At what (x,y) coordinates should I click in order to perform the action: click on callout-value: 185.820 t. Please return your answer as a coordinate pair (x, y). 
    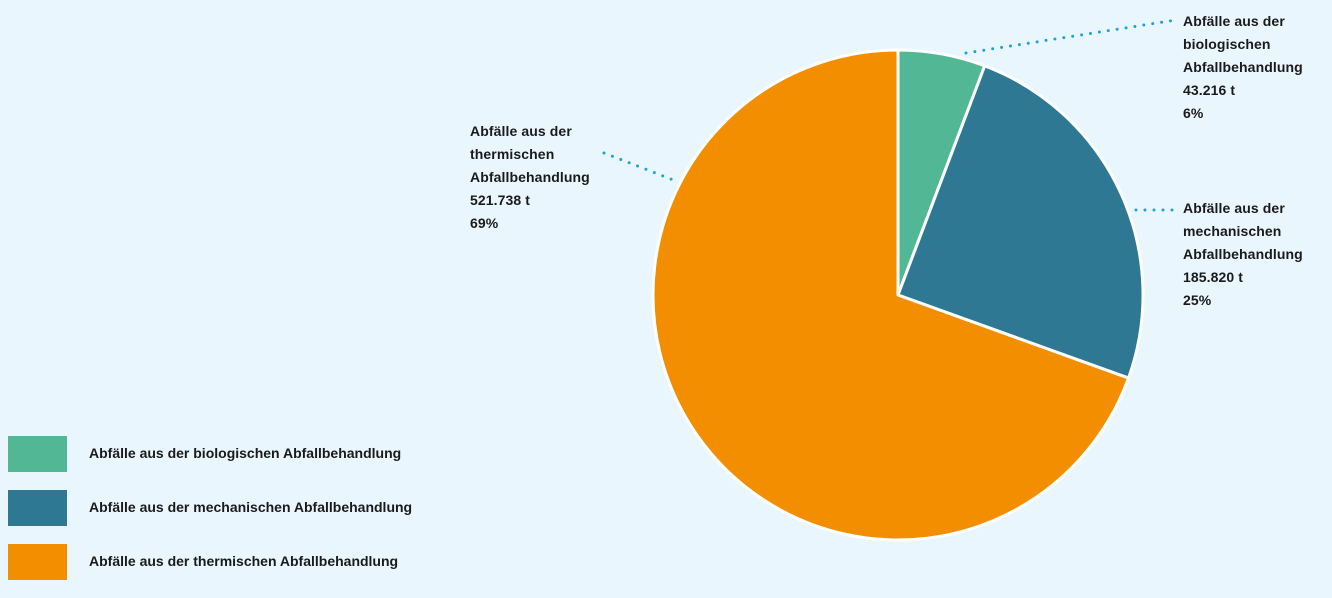
    Looking at the image, I should click on (1213, 277).